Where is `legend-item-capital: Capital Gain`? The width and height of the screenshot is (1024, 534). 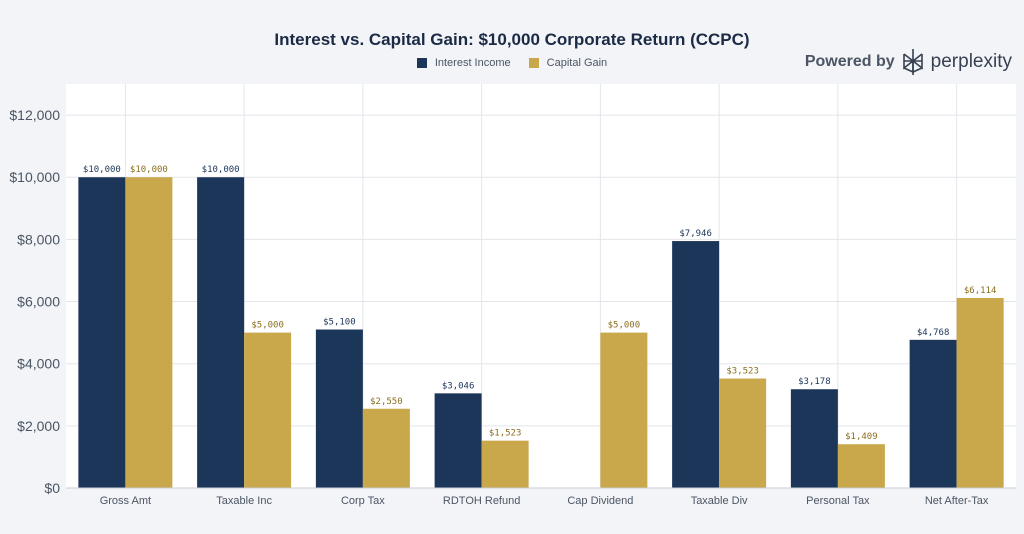 legend-item-capital: Capital Gain is located at coordinates (568, 63).